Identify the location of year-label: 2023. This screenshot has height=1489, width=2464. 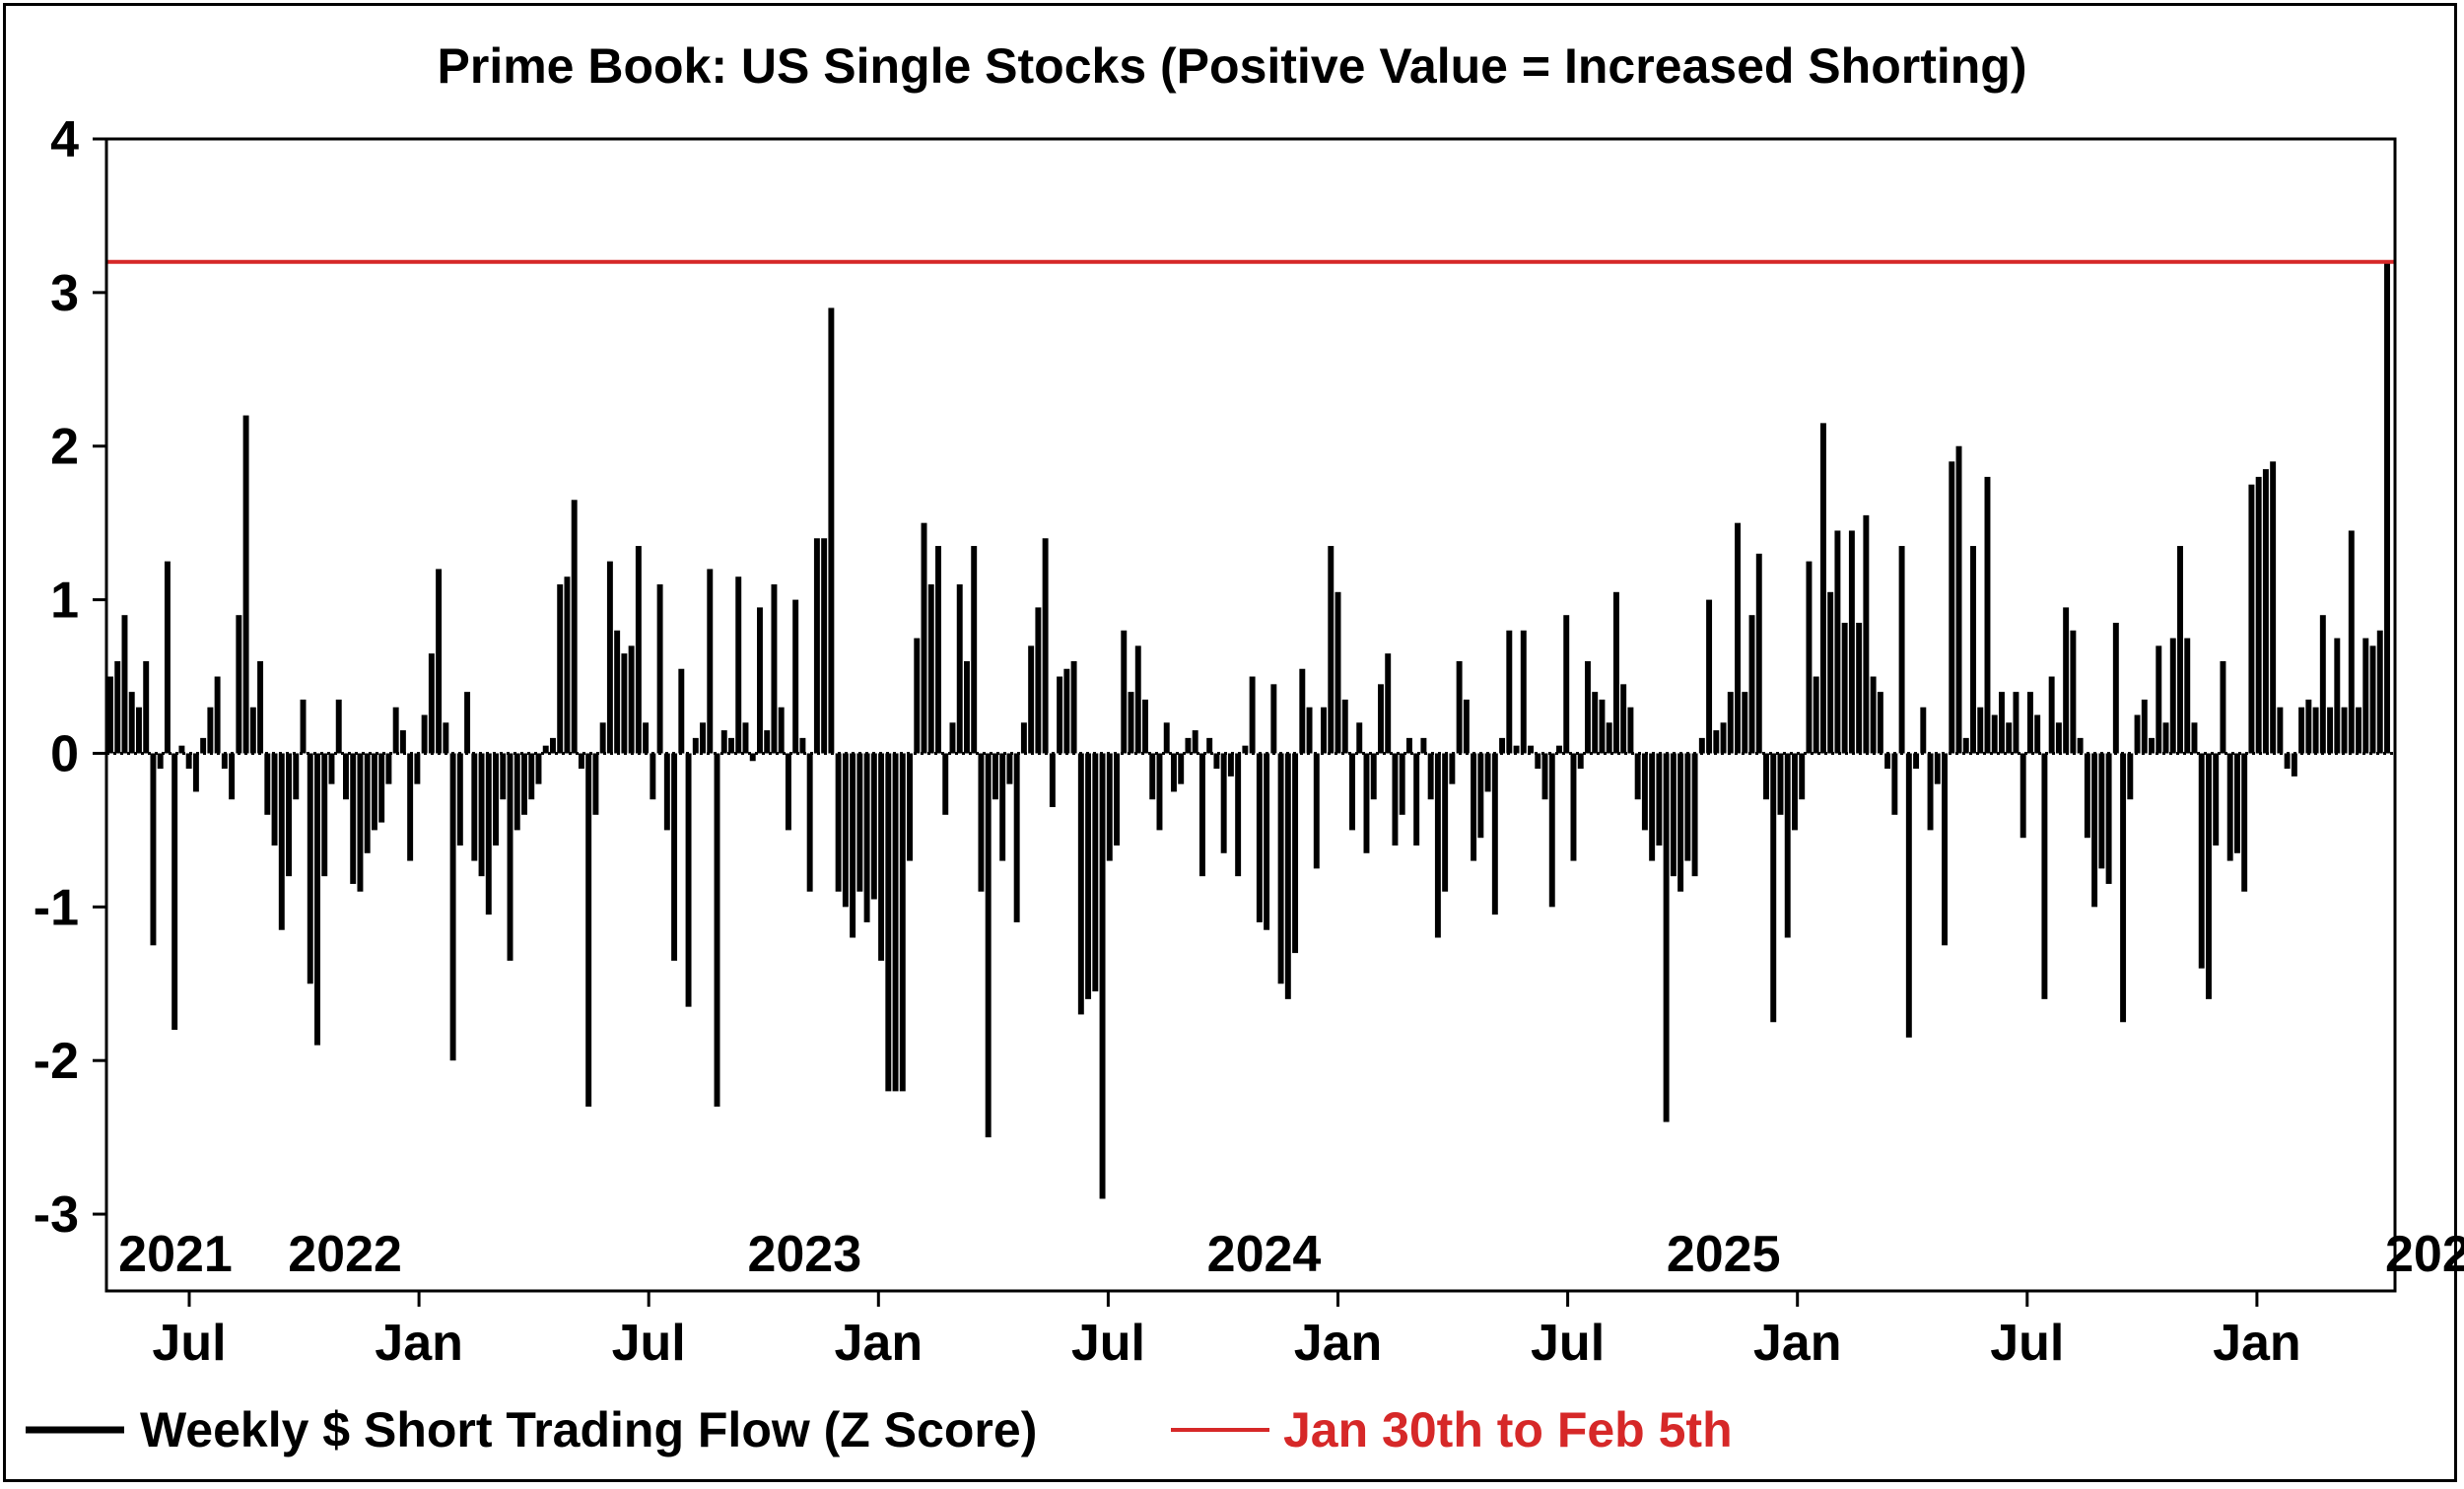
(804, 1254).